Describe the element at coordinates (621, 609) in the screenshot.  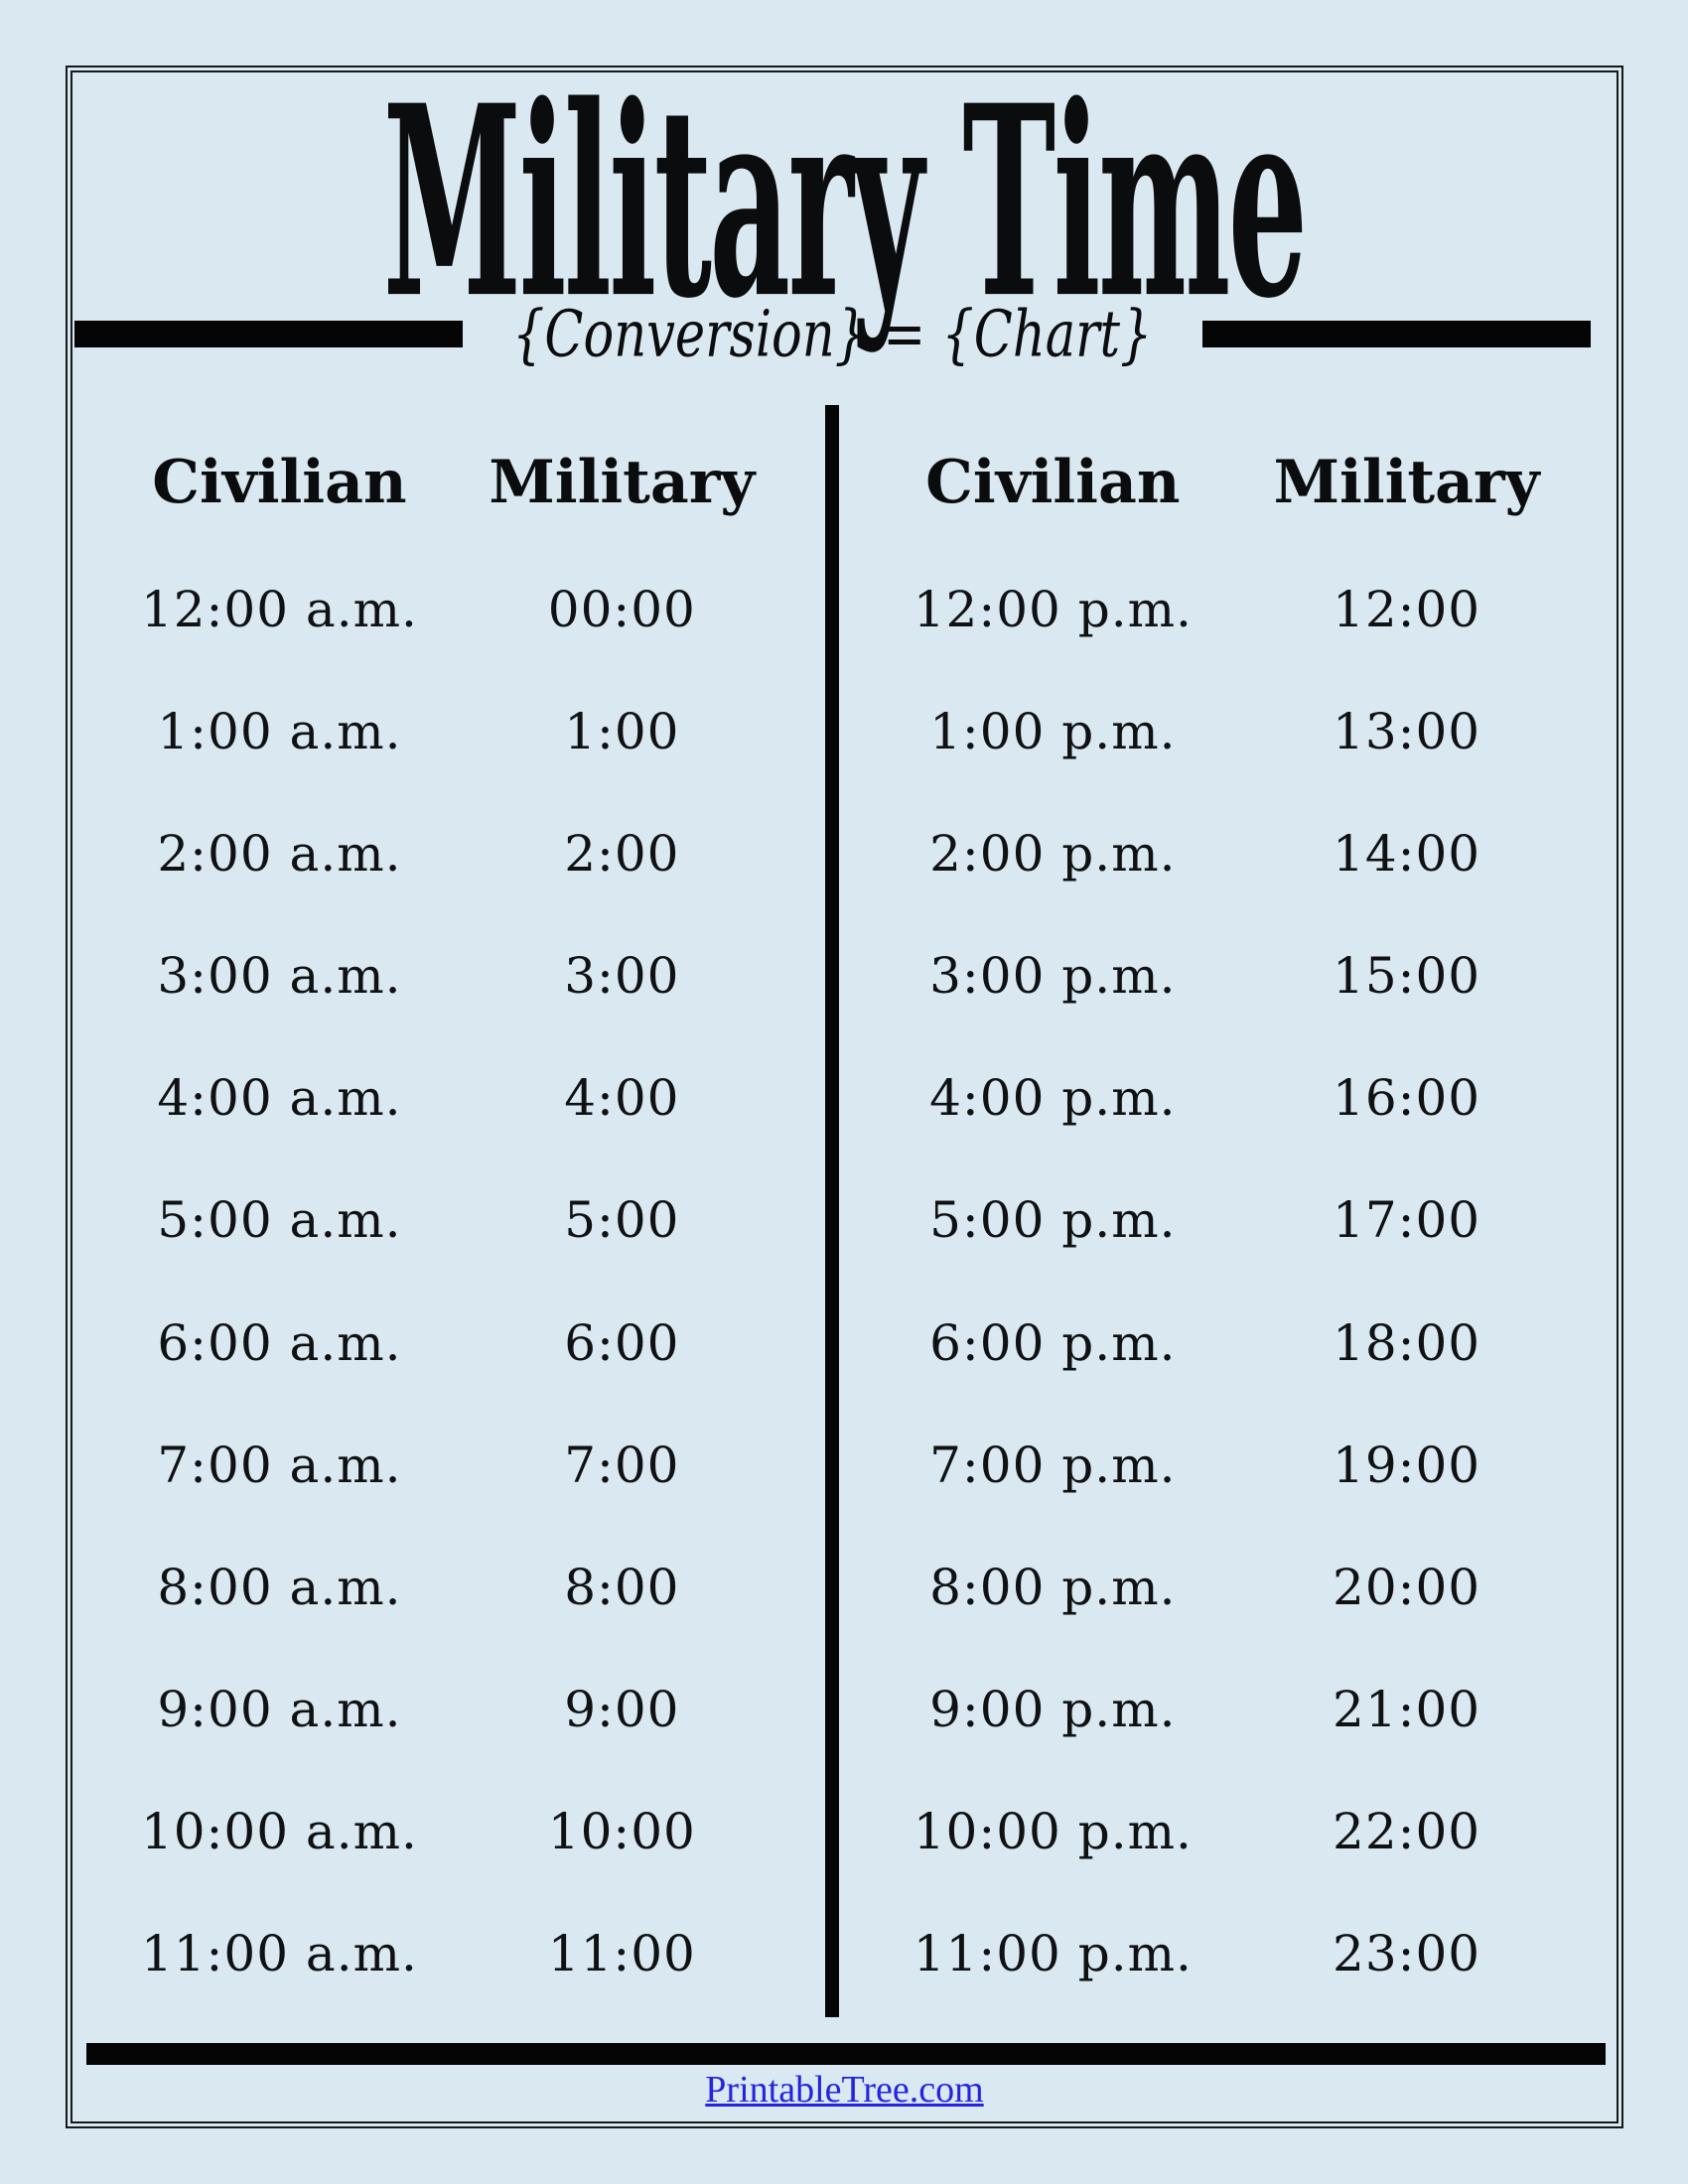
I see `military-time: 00:00` at that location.